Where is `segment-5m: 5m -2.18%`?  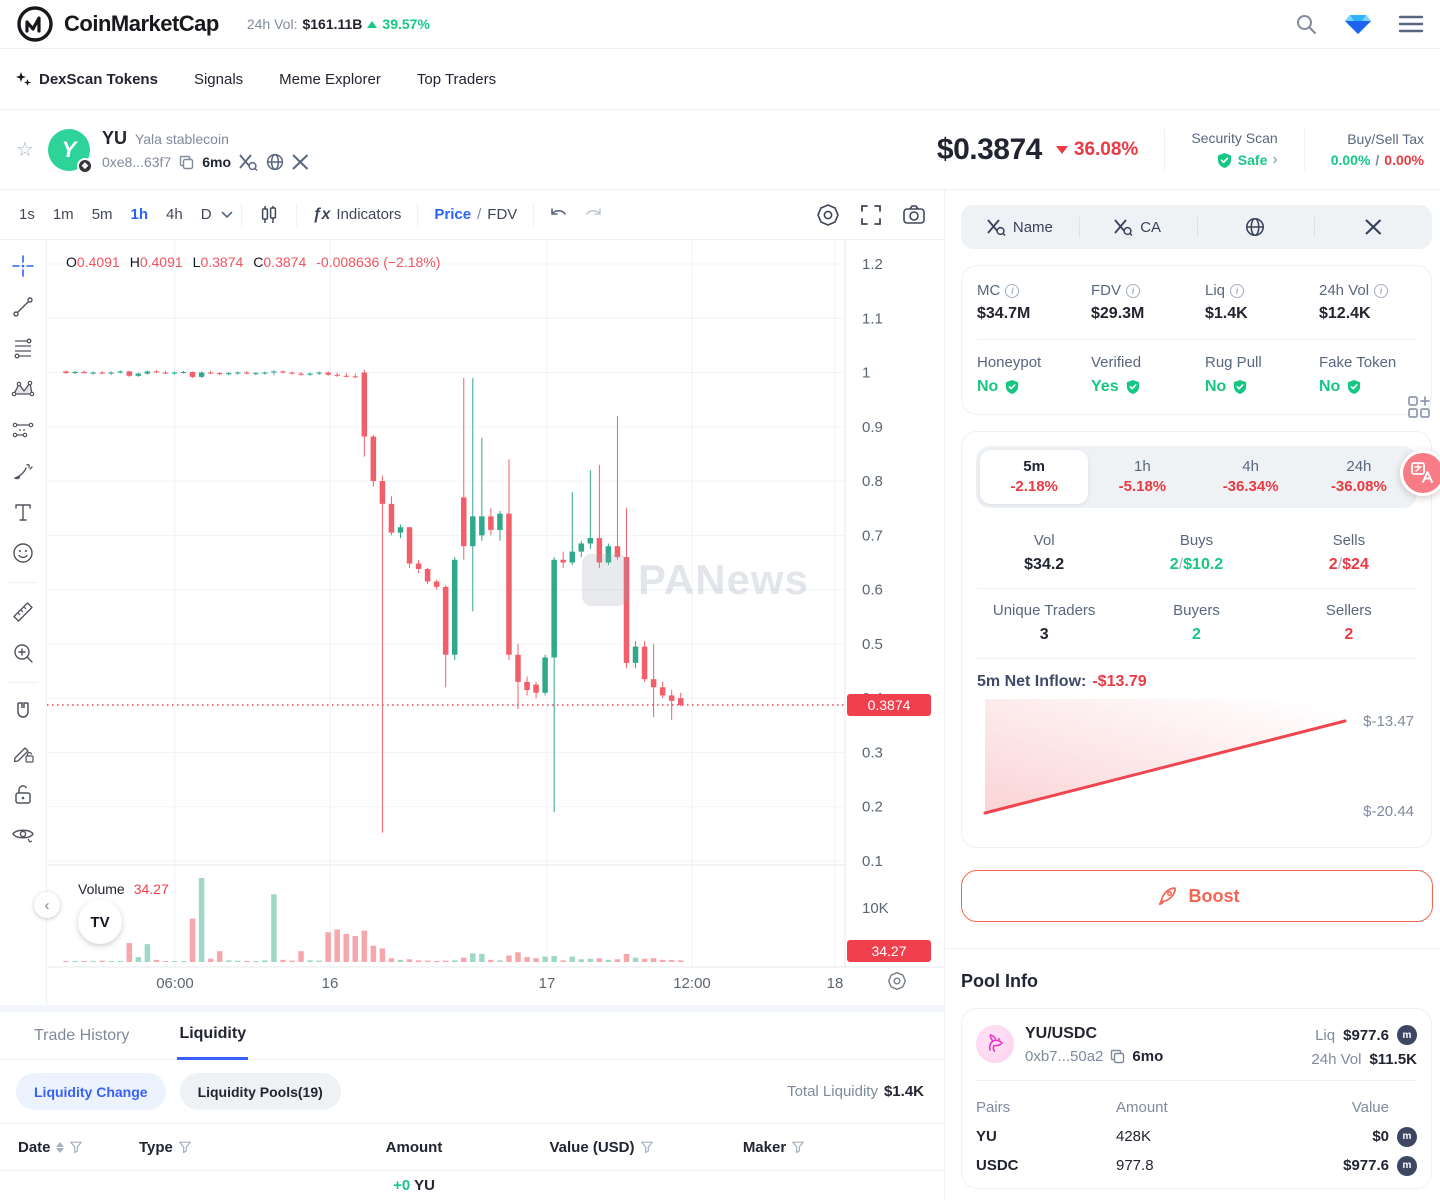
segment-5m: 5m -2.18% is located at coordinates (1034, 477).